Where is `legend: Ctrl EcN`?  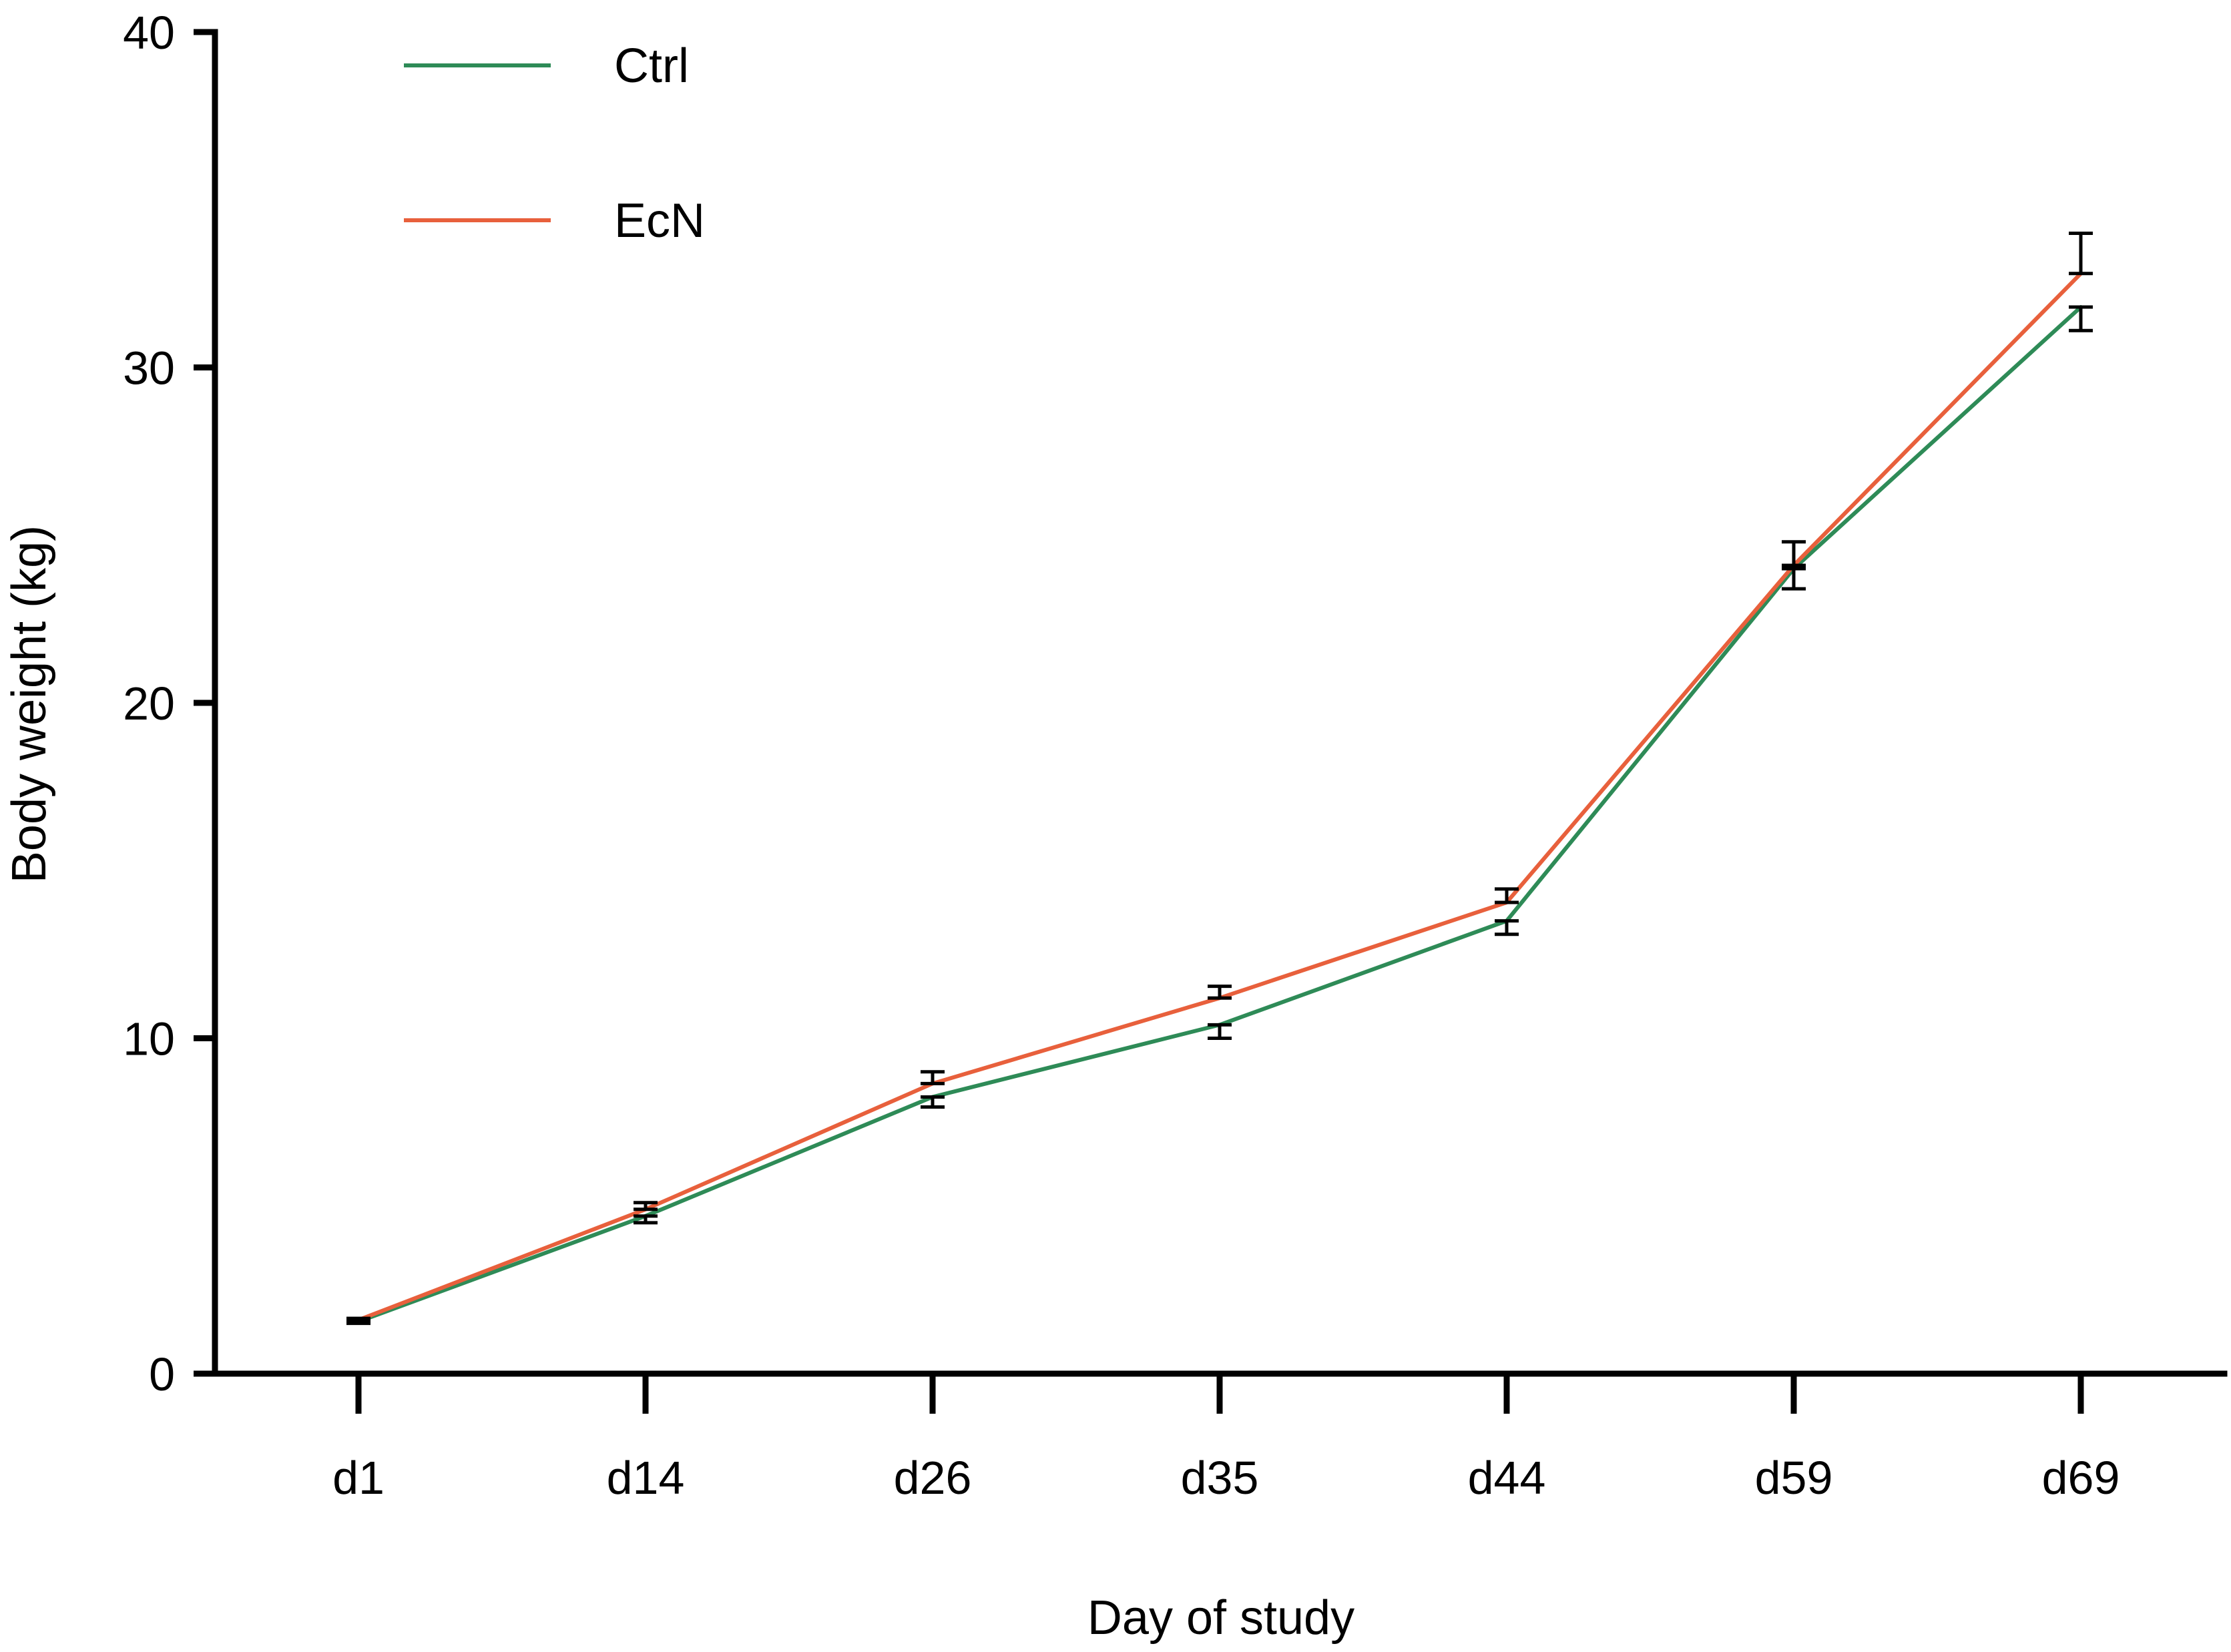 legend: Ctrl EcN is located at coordinates (554, 143).